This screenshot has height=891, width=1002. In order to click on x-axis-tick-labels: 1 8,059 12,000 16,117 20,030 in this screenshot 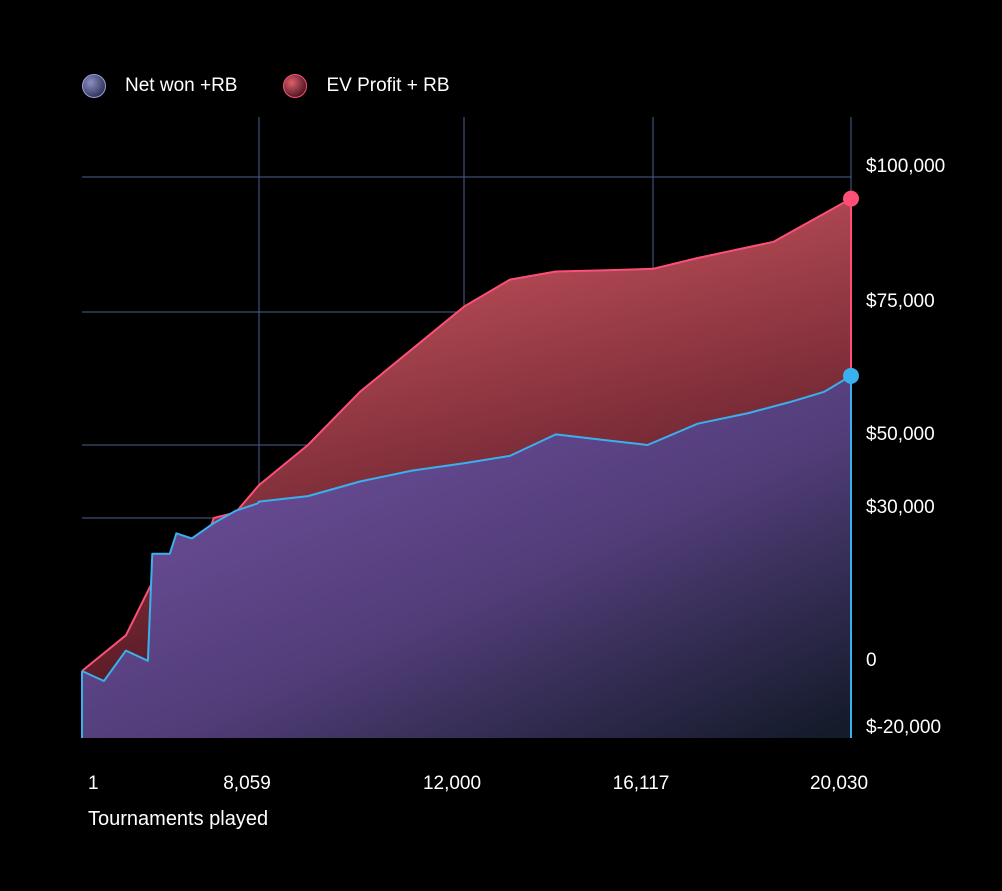, I will do `click(478, 783)`.